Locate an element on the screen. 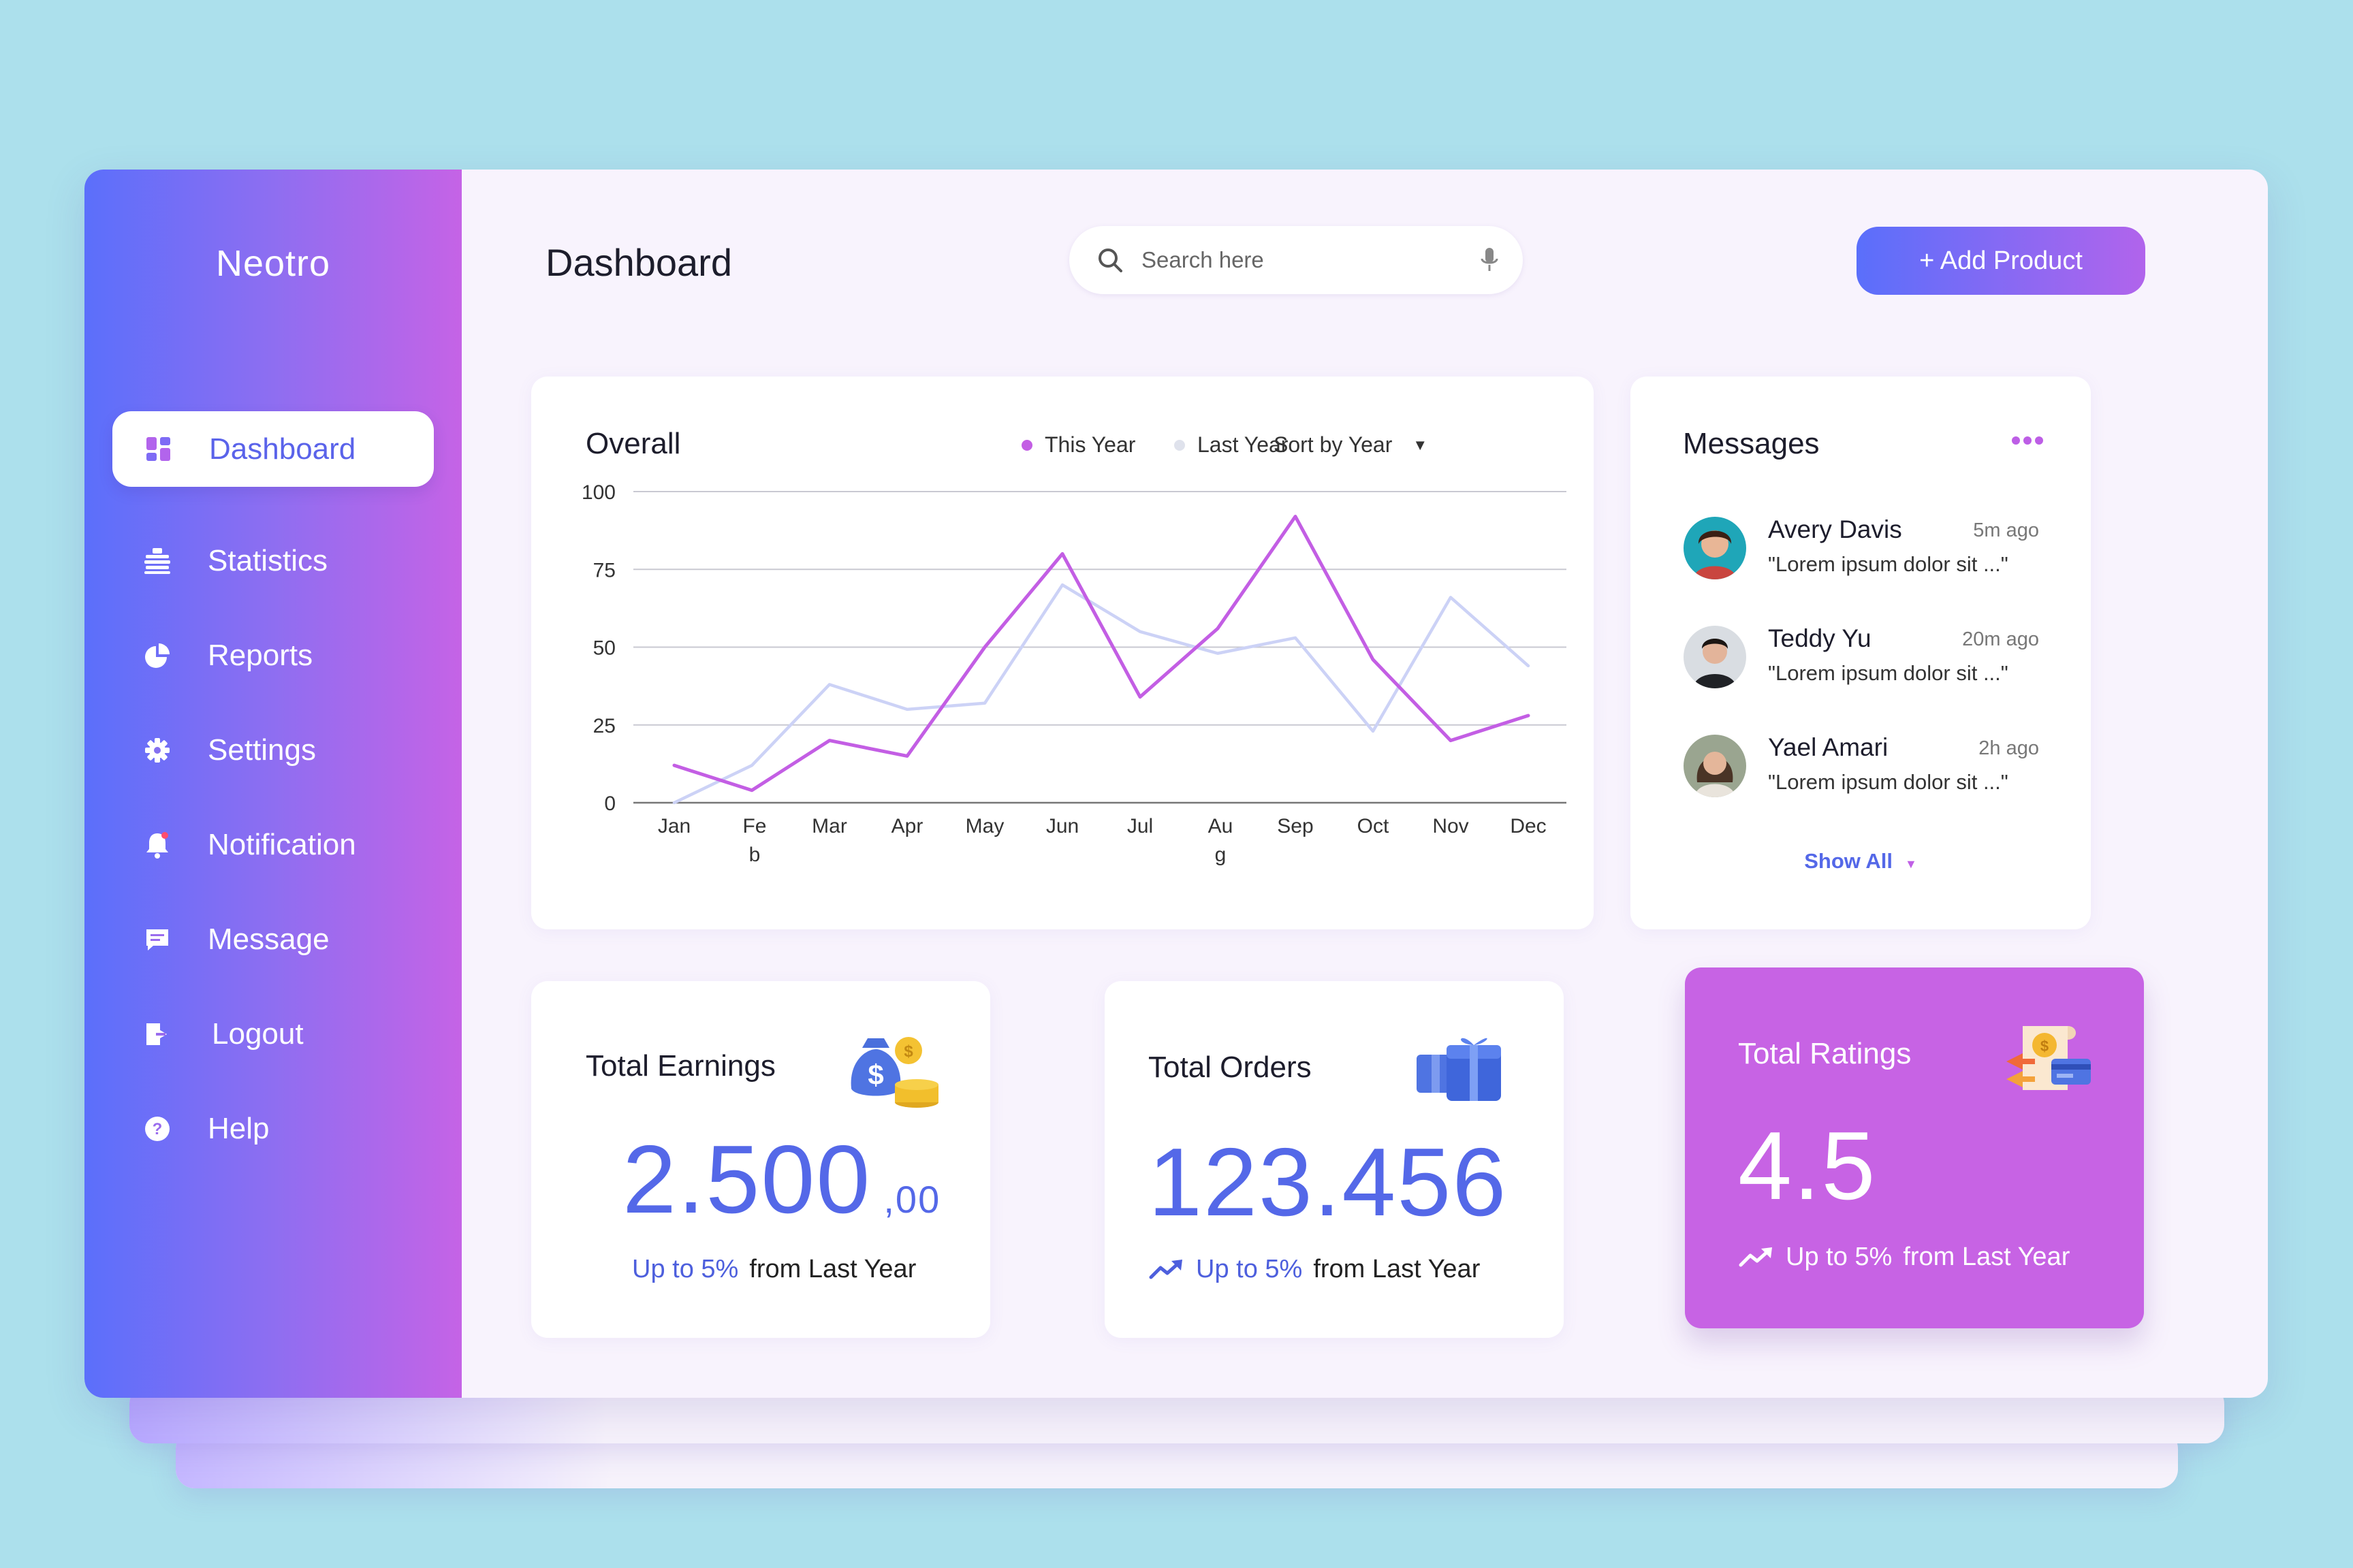  y-tick-label: 100 is located at coordinates (599, 492).